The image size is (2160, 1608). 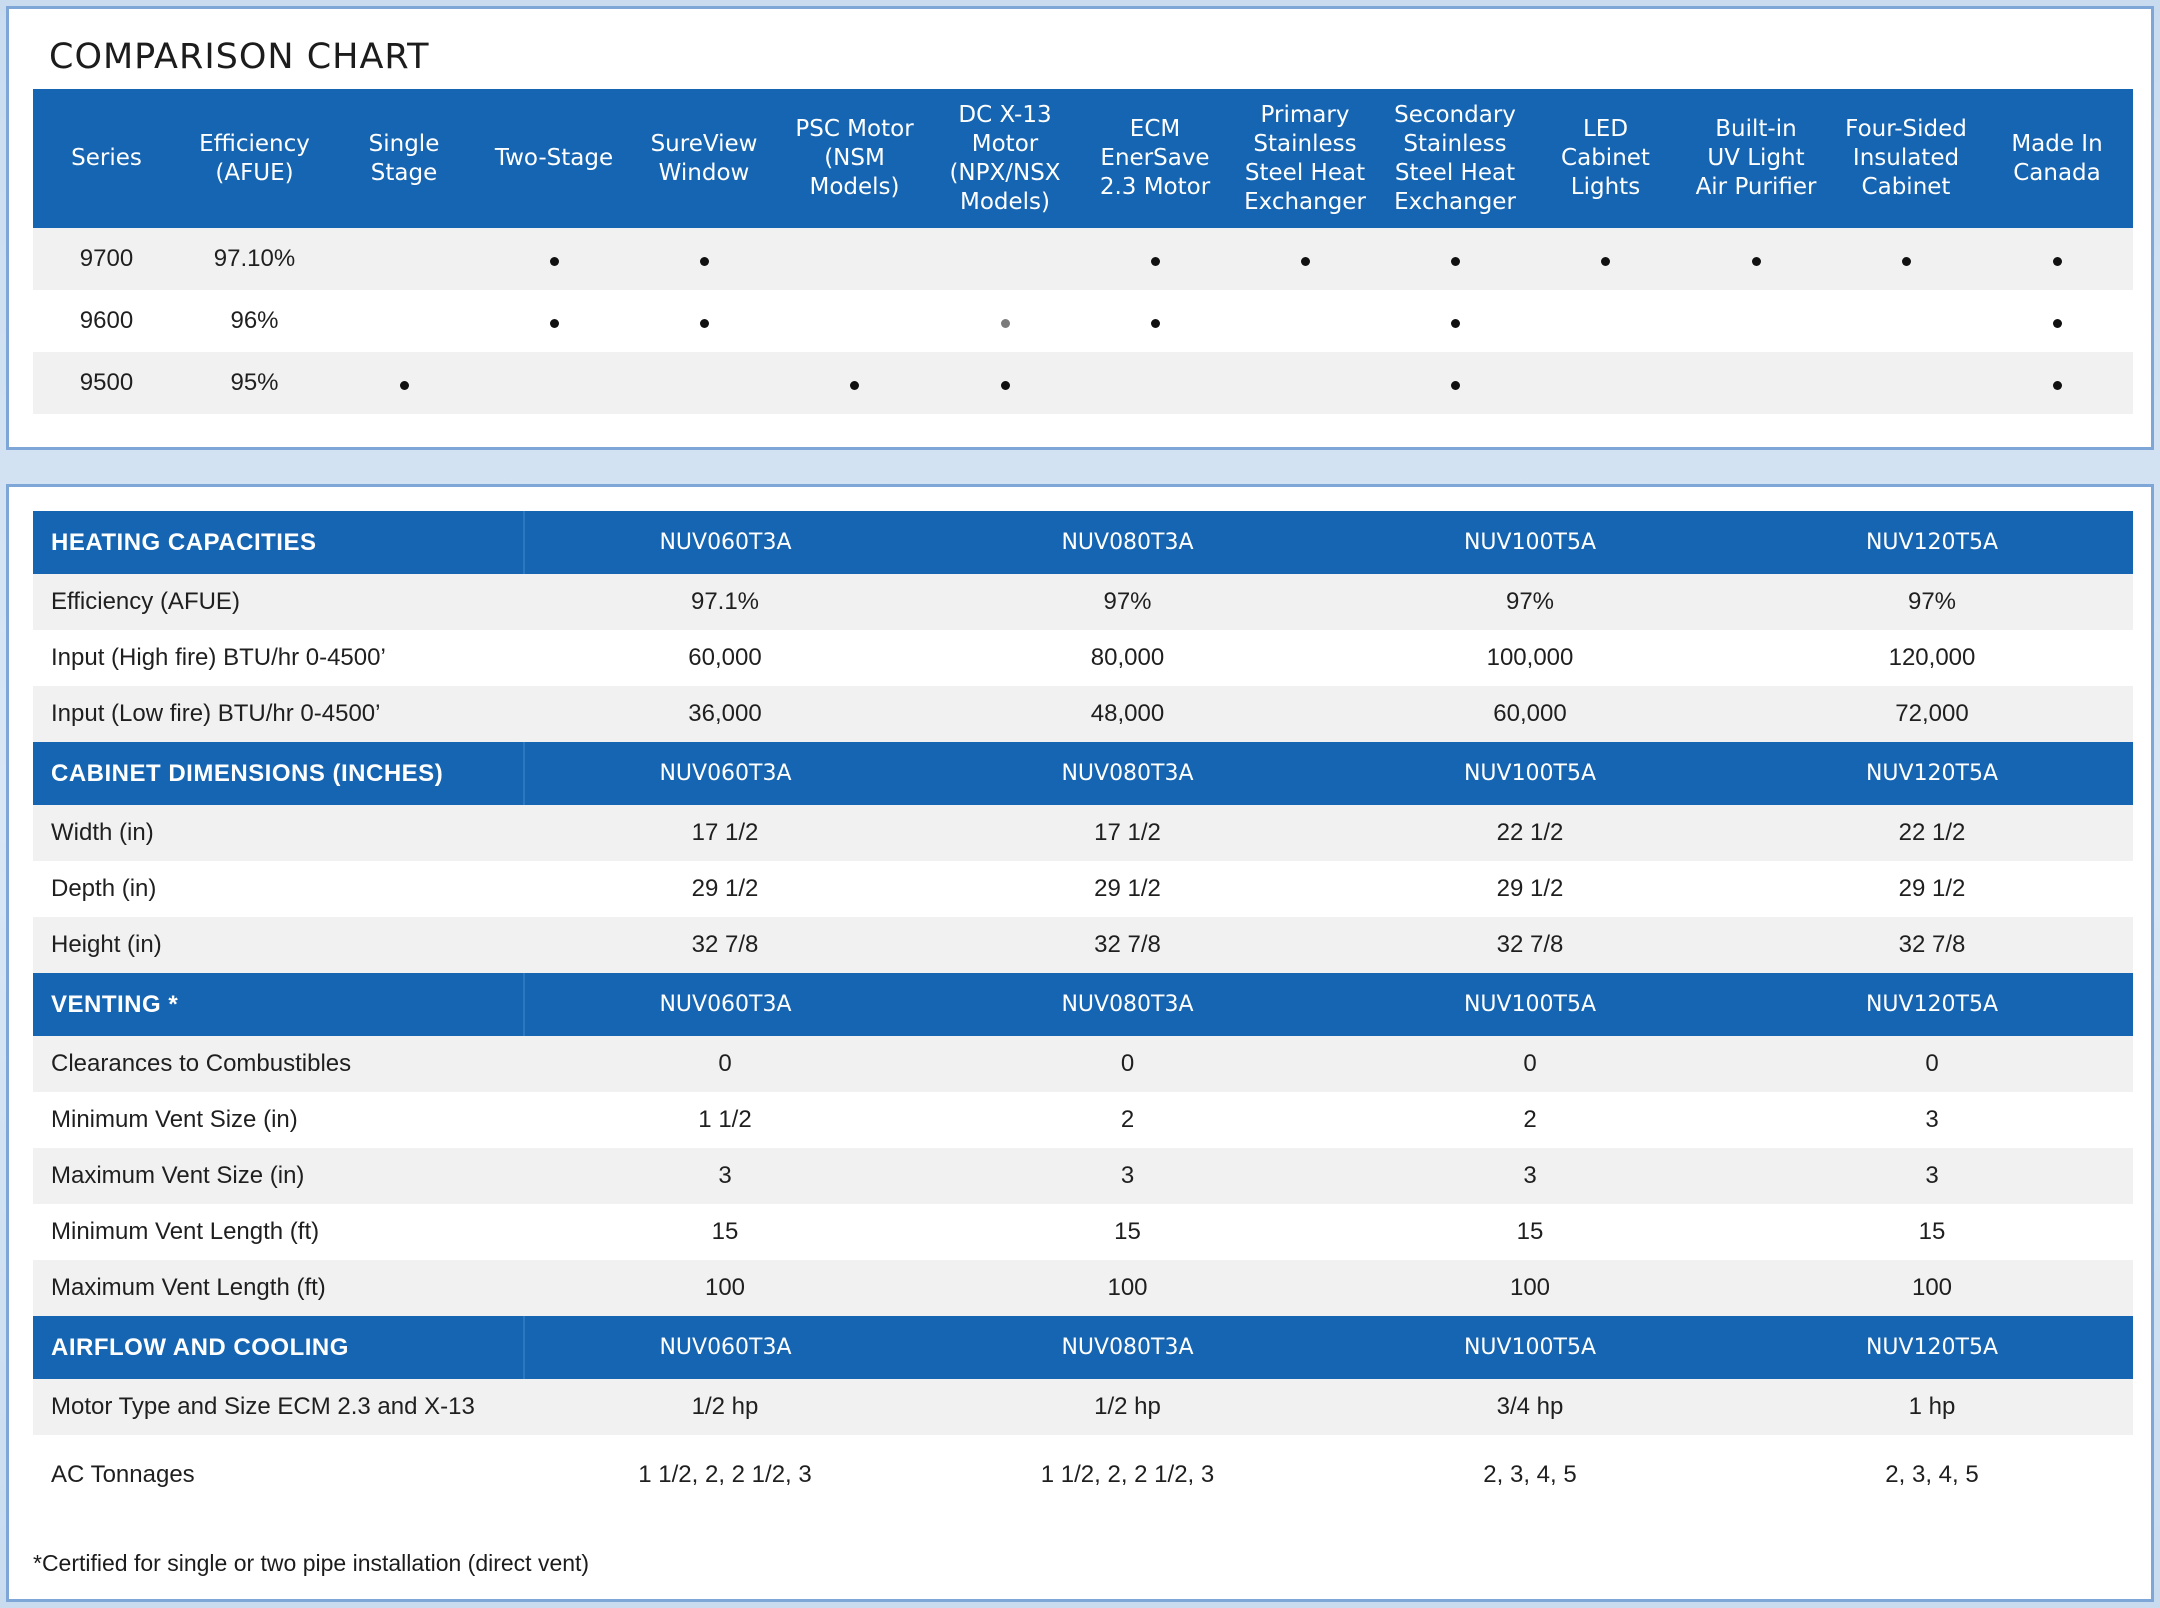 What do you see at coordinates (1155, 158) in the screenshot?
I see `comparison-header-cell: ECM EnerSave 2.3 Motor` at bounding box center [1155, 158].